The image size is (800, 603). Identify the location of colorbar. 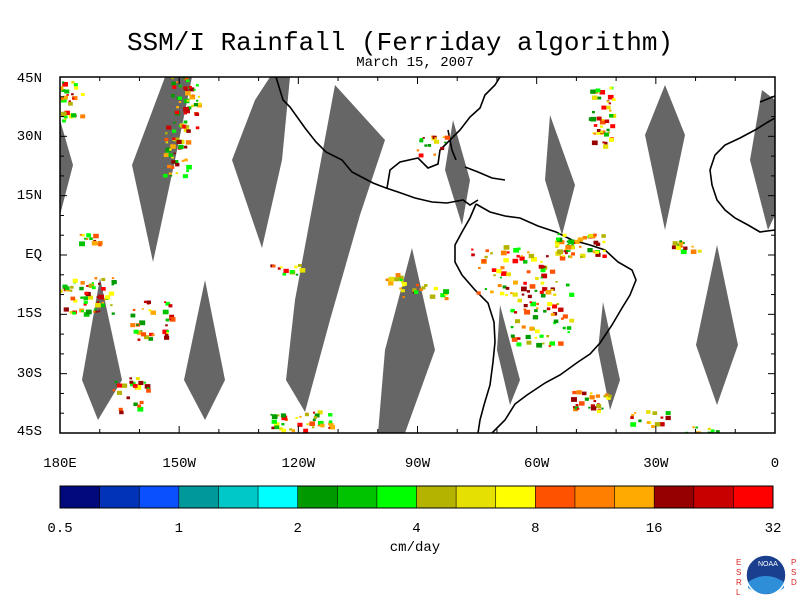
(416, 497).